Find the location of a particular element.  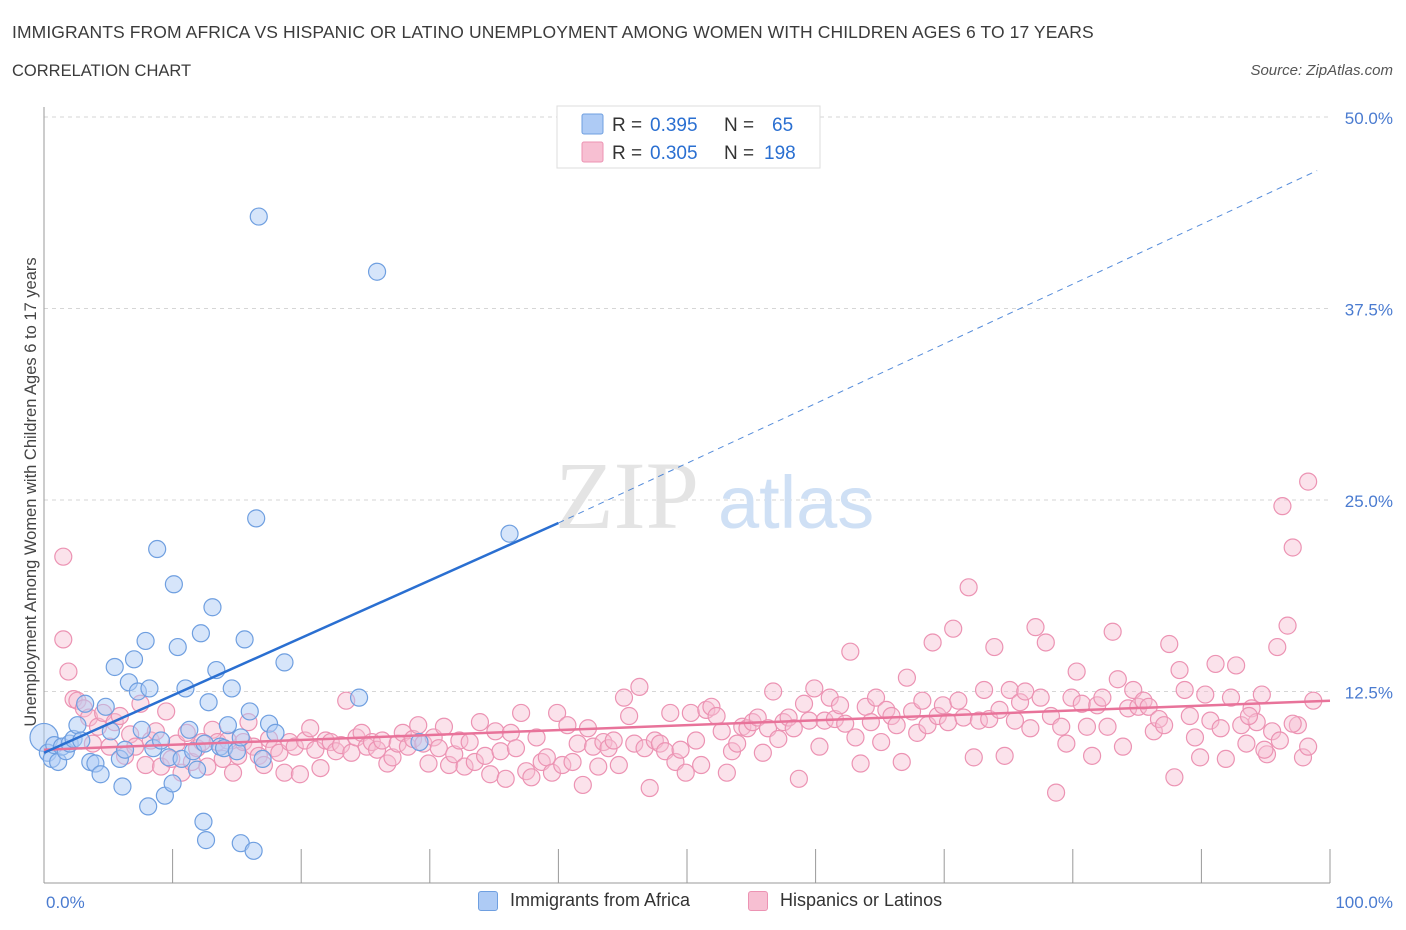

legend-item-africa: Immigrants from Africa is located at coordinates (584, 900).